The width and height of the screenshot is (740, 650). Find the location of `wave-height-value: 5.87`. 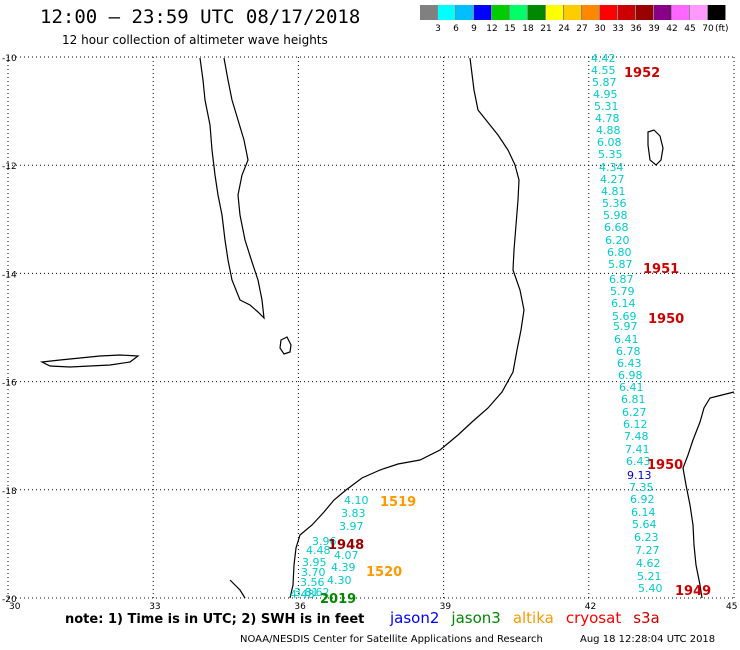

wave-height-value: 5.87 is located at coordinates (620, 264).